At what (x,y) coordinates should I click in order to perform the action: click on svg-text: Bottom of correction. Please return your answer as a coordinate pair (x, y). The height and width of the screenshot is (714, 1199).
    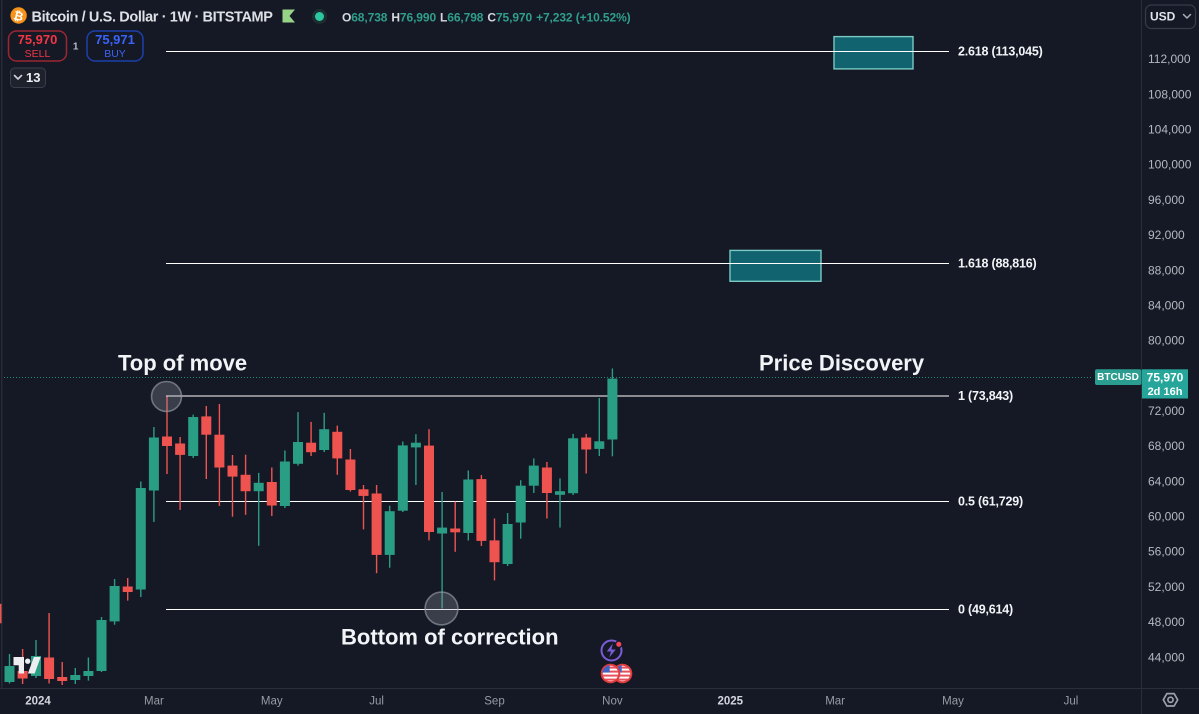
    Looking at the image, I should click on (450, 637).